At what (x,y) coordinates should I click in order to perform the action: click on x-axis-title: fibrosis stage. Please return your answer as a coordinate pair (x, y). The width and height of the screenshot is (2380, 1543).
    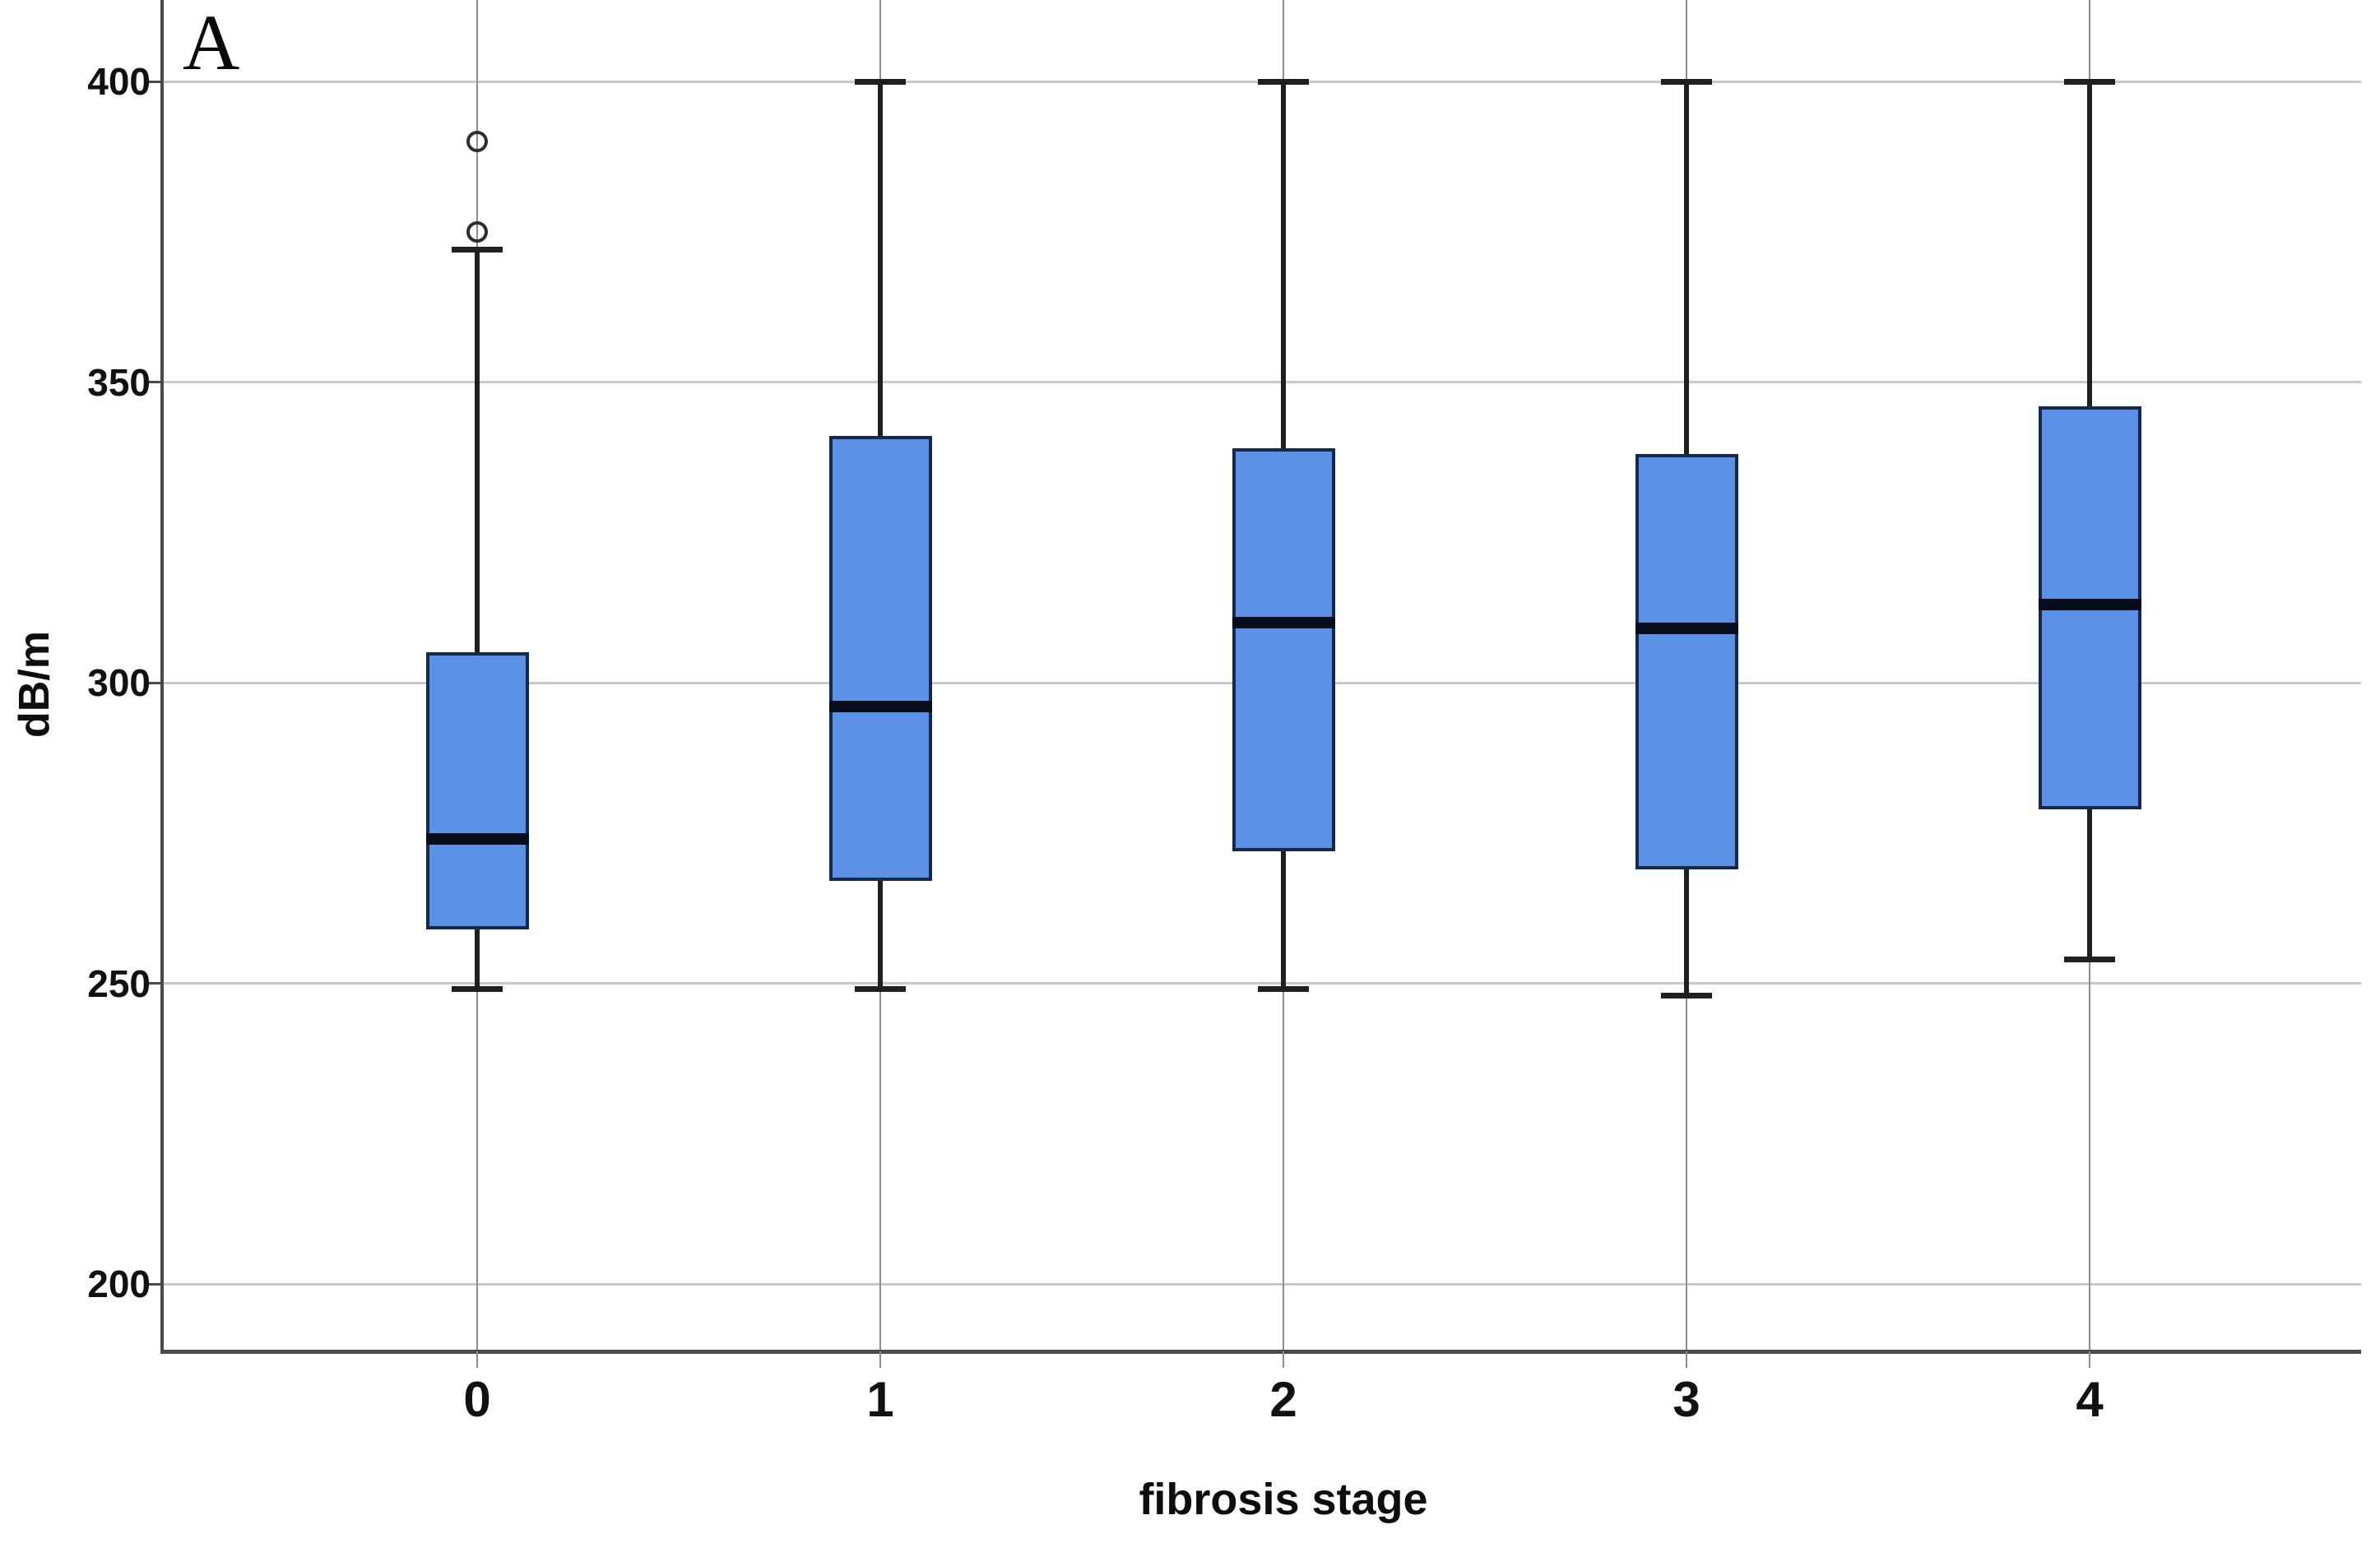
    Looking at the image, I should click on (1283, 1499).